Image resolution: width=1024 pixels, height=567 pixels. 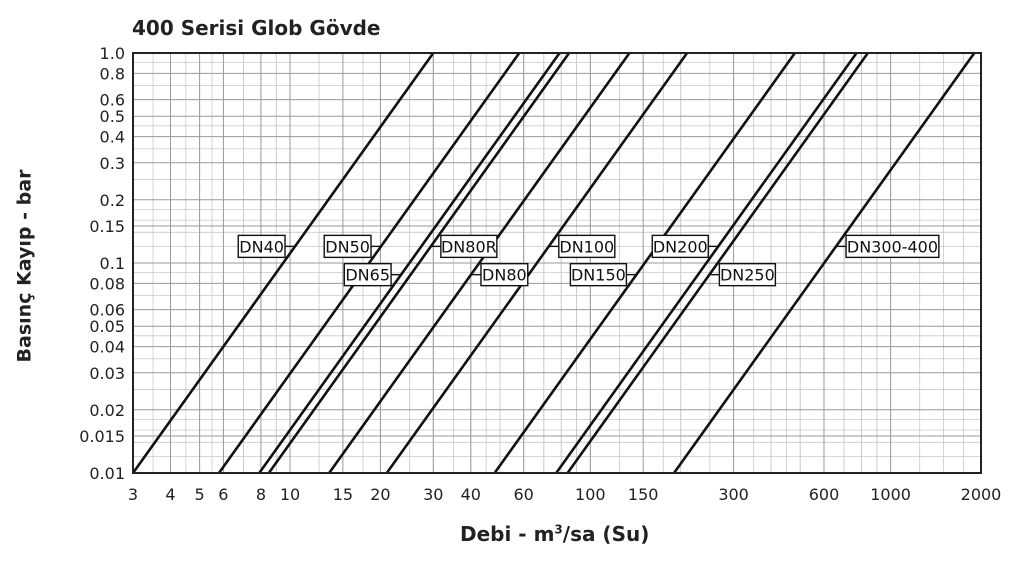 What do you see at coordinates (564, 494) in the screenshot?
I see `x-axis-ticks: 3 4 5 6 8 10 15 20 30 40 60 100 150 300 600 1000 2000` at bounding box center [564, 494].